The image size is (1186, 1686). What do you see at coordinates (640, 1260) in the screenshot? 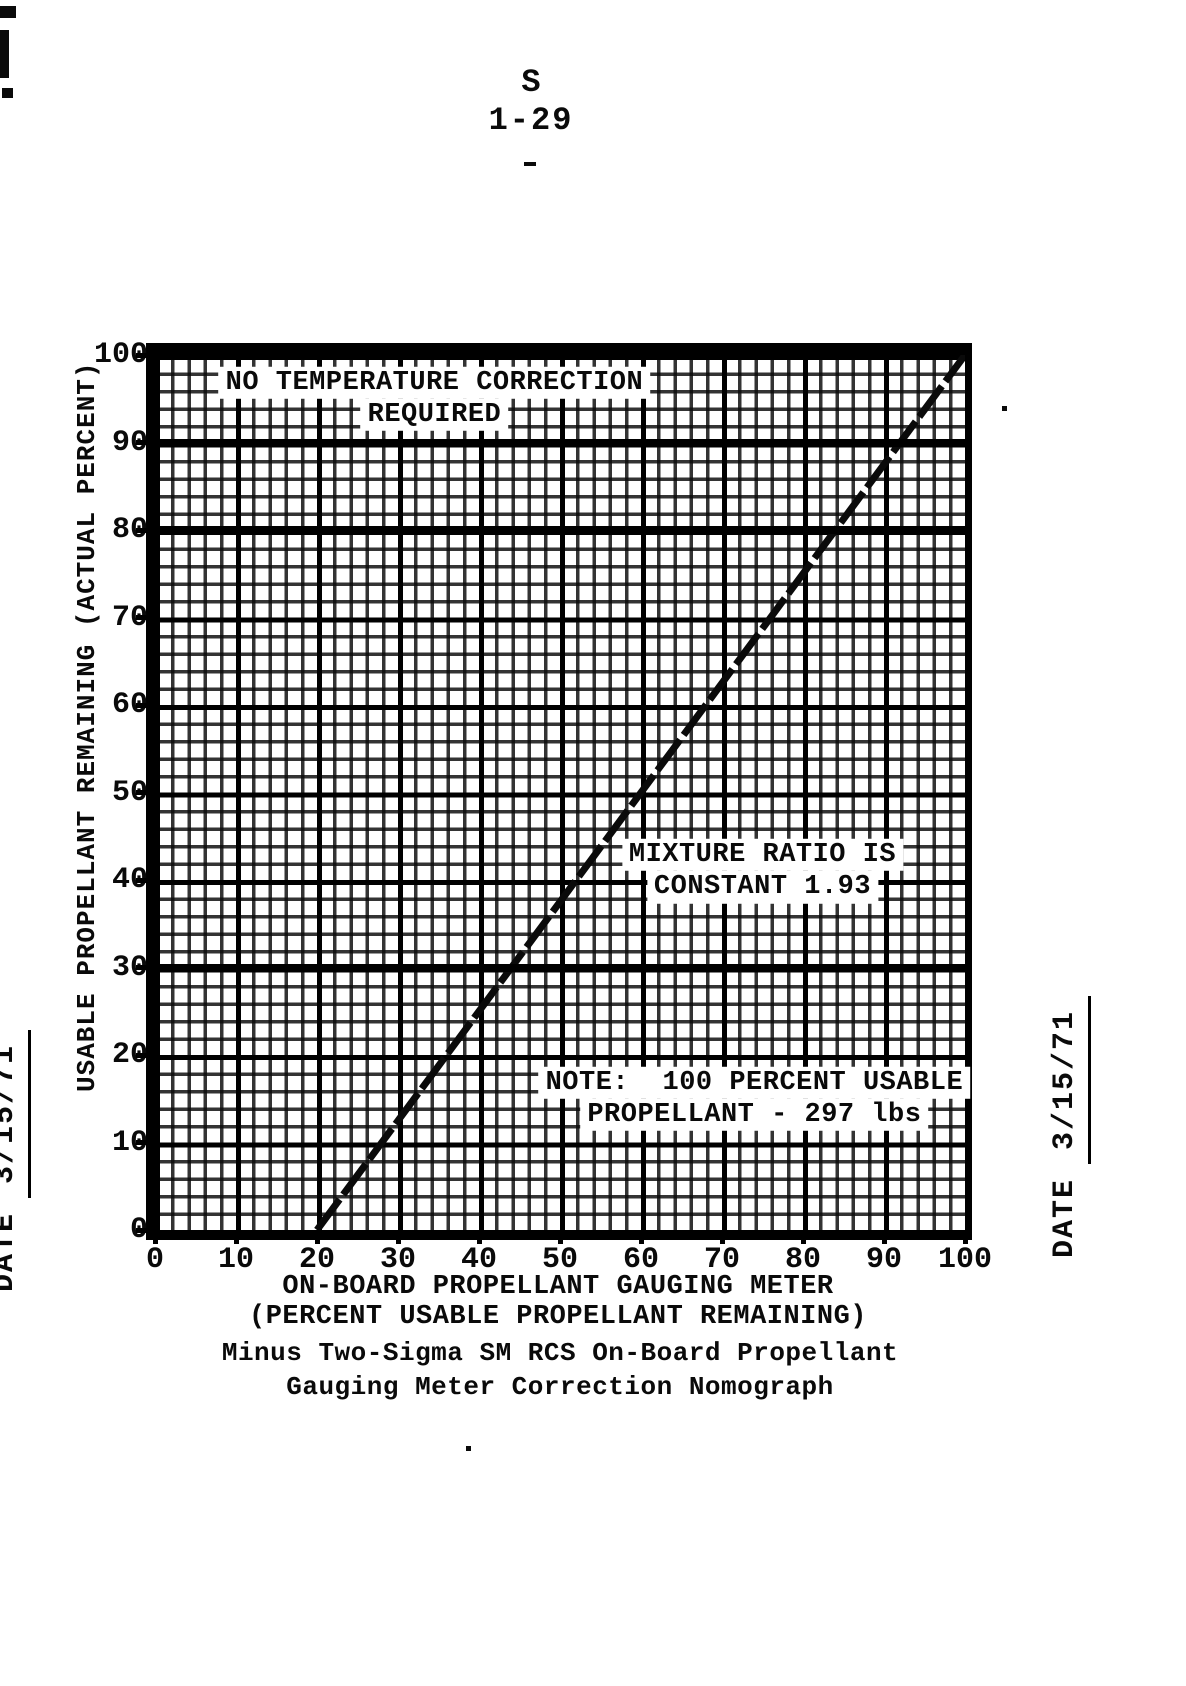
I see `x-tick-label: 60` at bounding box center [640, 1260].